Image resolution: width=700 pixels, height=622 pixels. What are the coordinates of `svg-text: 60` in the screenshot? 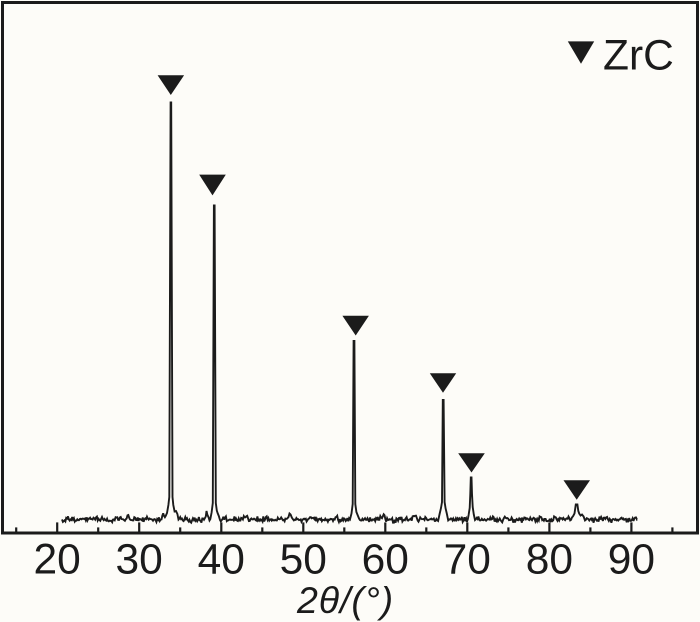 It's located at (385, 560).